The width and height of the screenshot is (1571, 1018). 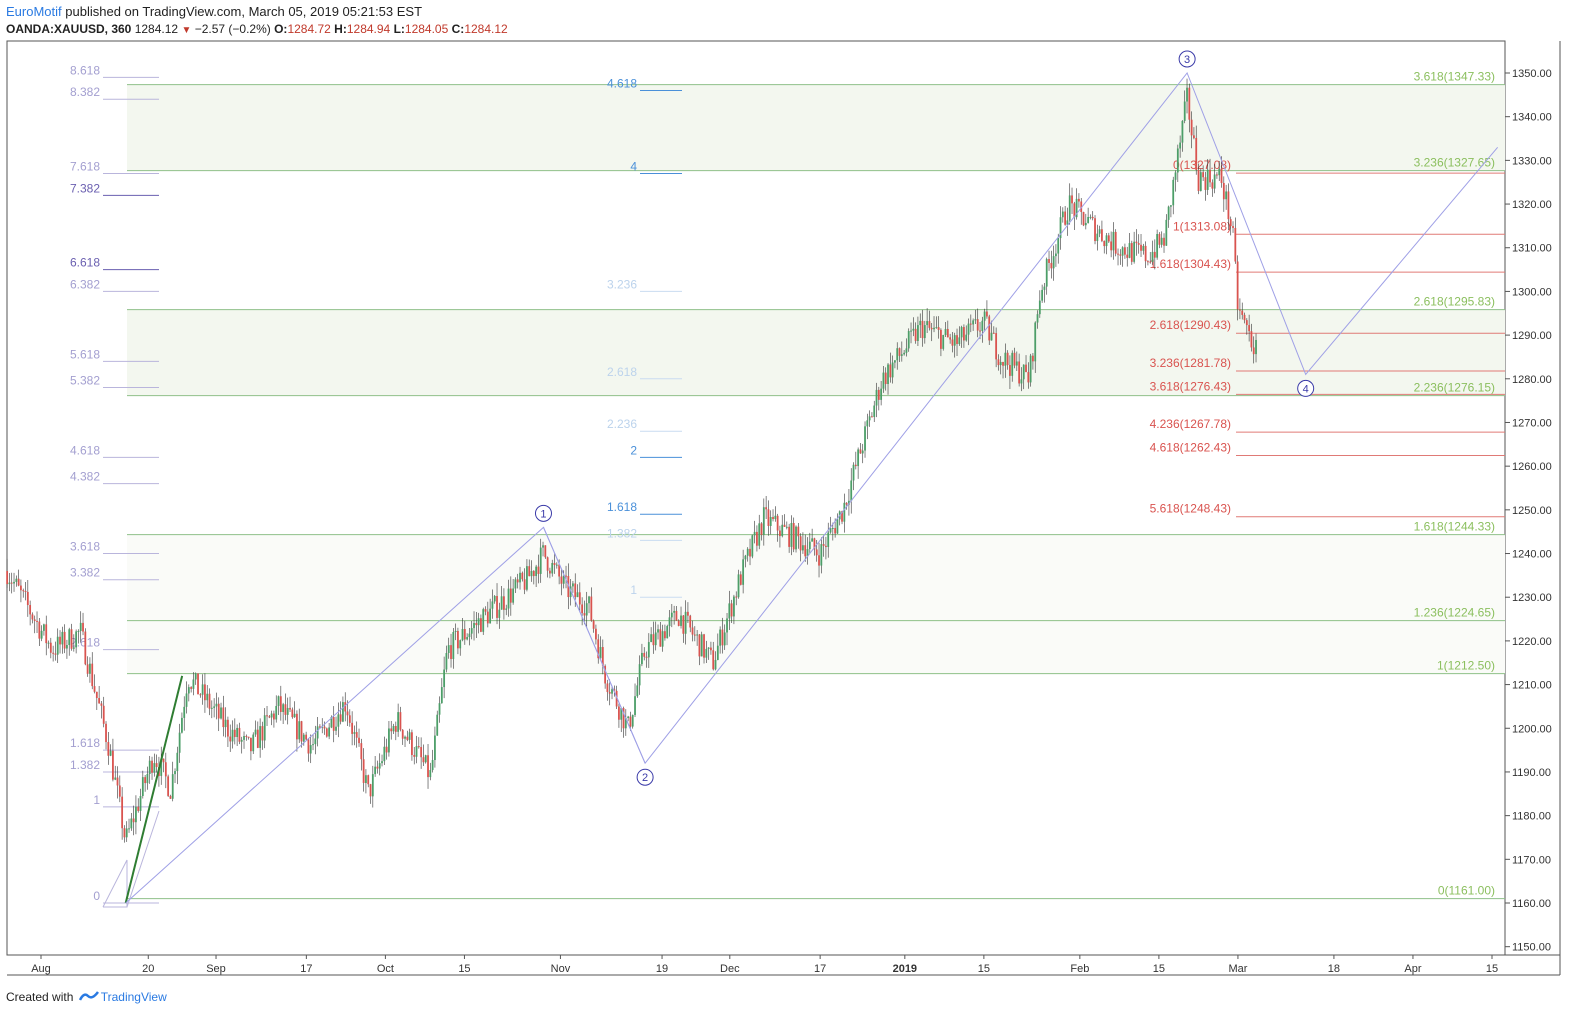 I want to click on fib-green-label-2: 1.236(1224.65), so click(x=1454, y=613).